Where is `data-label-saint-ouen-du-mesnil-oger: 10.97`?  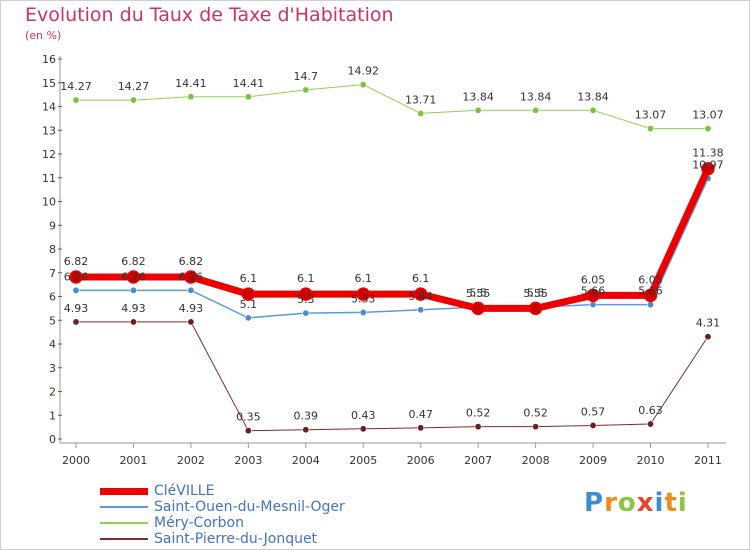 data-label-saint-ouen-du-mesnil-oger: 10.97 is located at coordinates (708, 164).